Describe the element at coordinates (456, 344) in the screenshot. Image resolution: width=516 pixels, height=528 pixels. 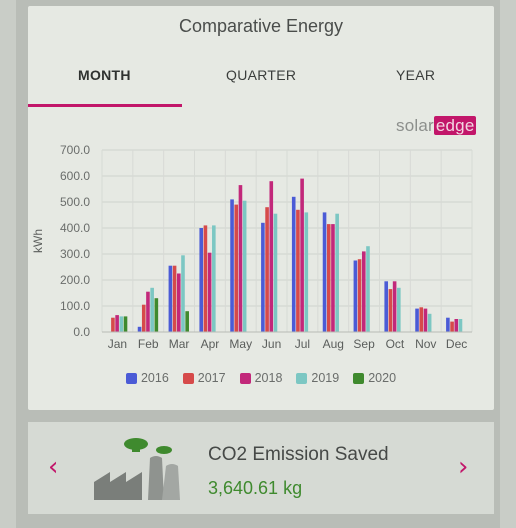
I see `x-tick-label: Dec` at that location.